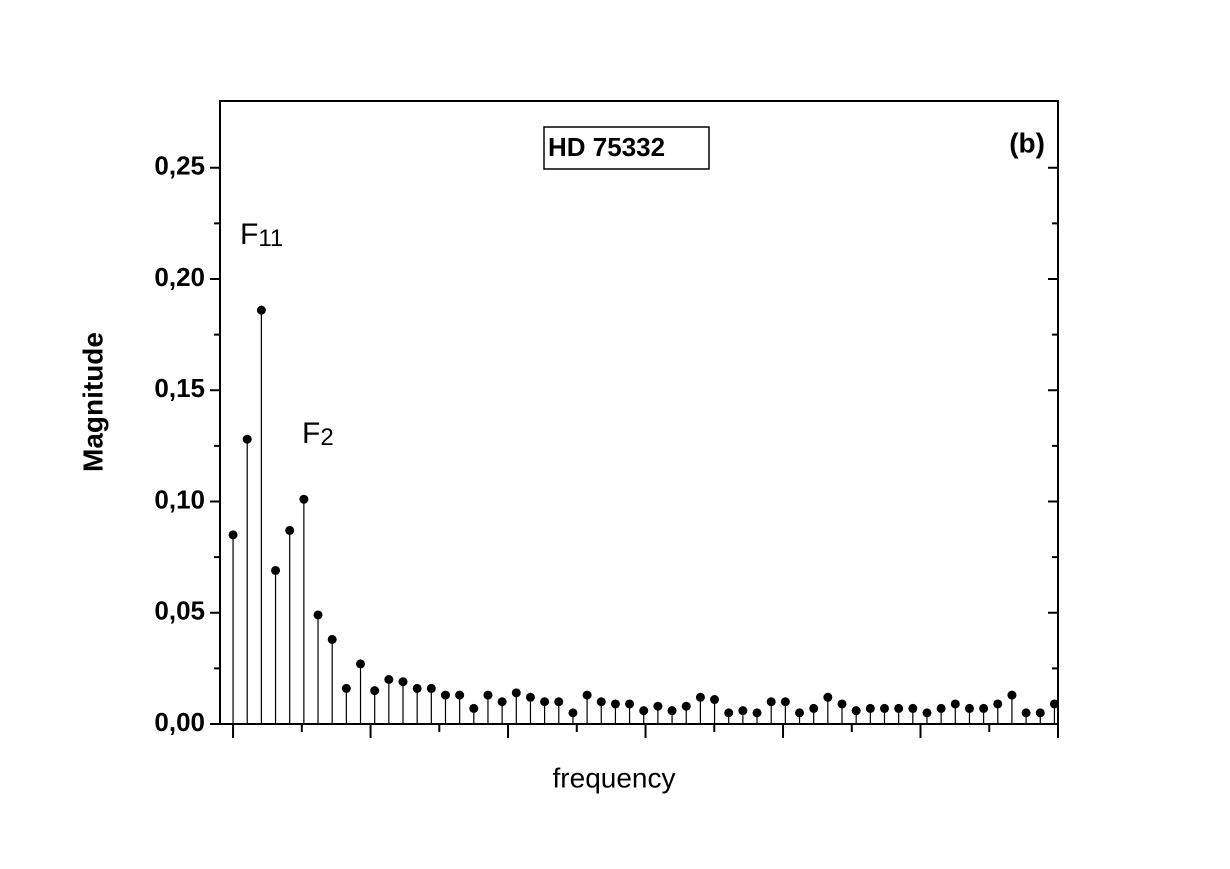 The width and height of the screenshot is (1230, 869). I want to click on annotation: F2, so click(318, 434).